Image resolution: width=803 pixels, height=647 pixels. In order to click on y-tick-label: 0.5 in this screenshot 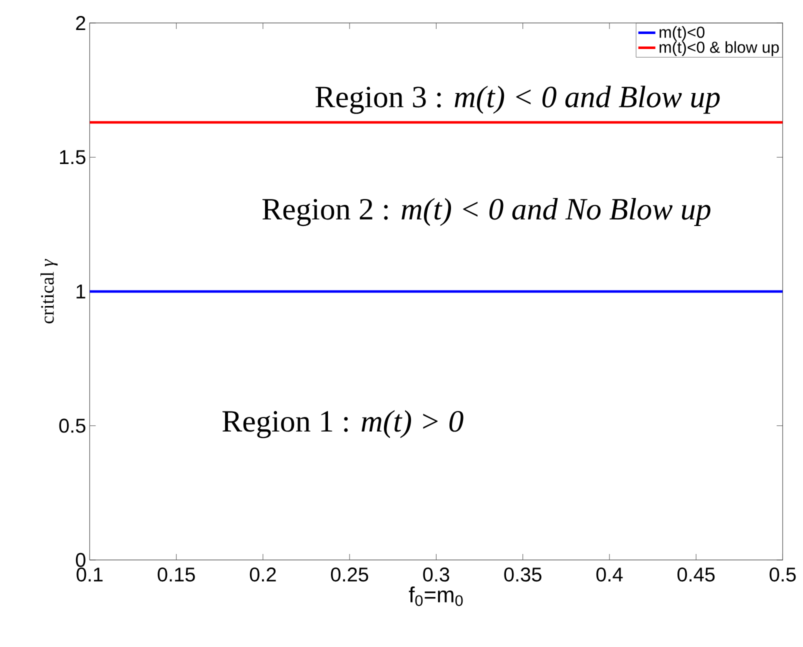, I will do `click(72, 425)`.